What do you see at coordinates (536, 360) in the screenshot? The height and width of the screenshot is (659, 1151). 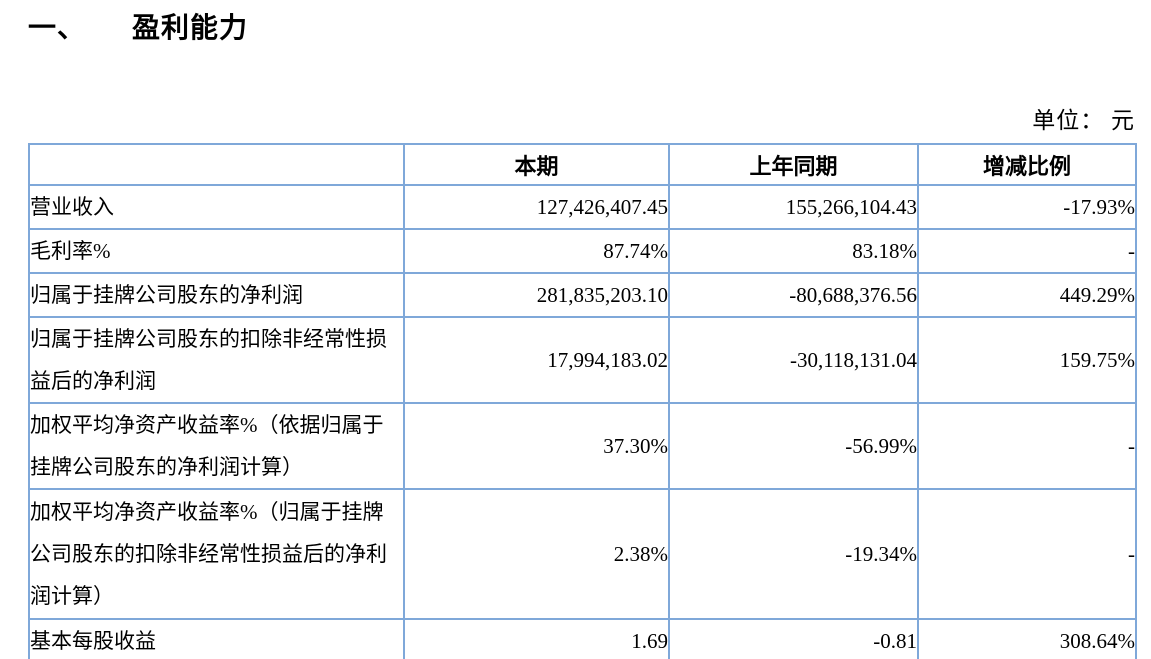 I see `row-current-value: 17,994,183.02` at bounding box center [536, 360].